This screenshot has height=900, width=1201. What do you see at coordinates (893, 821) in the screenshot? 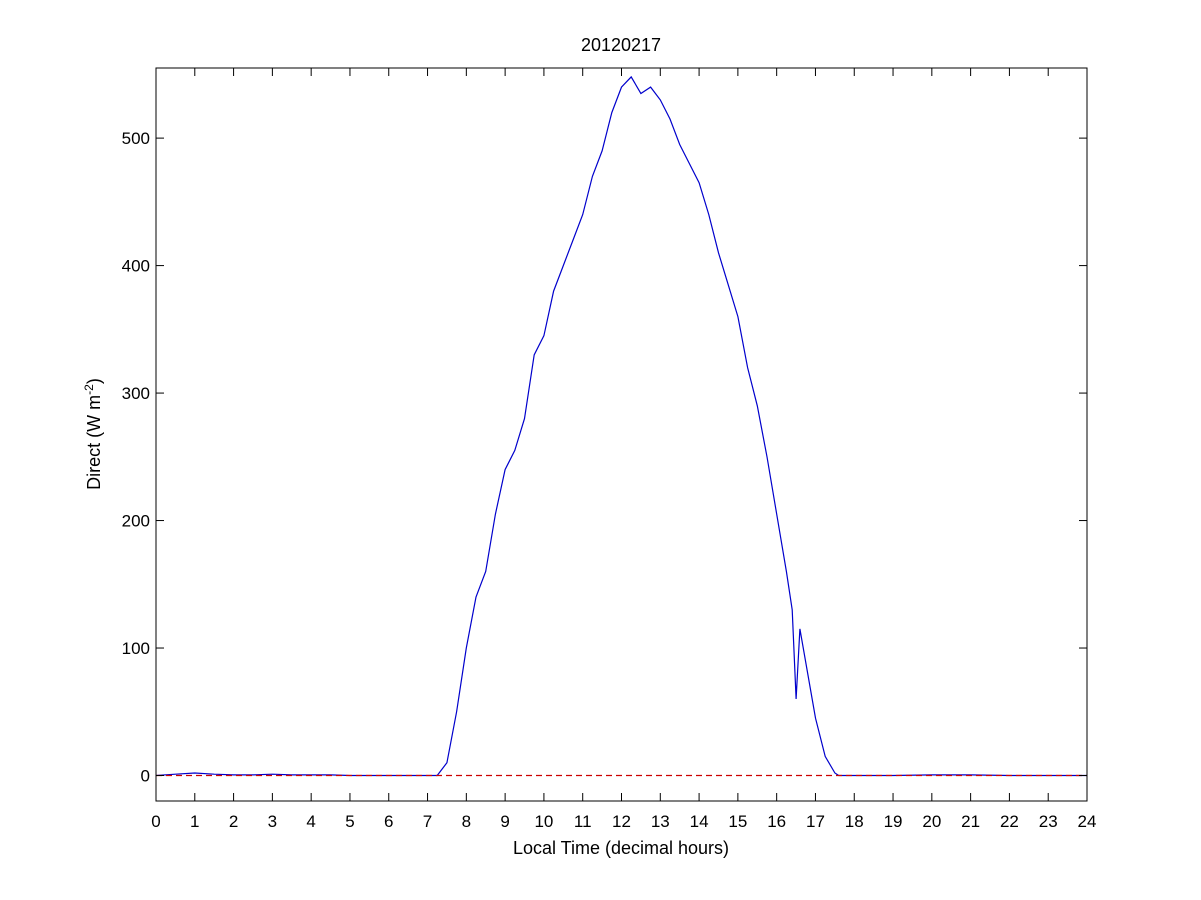
I see `x-tick-label: 19` at bounding box center [893, 821].